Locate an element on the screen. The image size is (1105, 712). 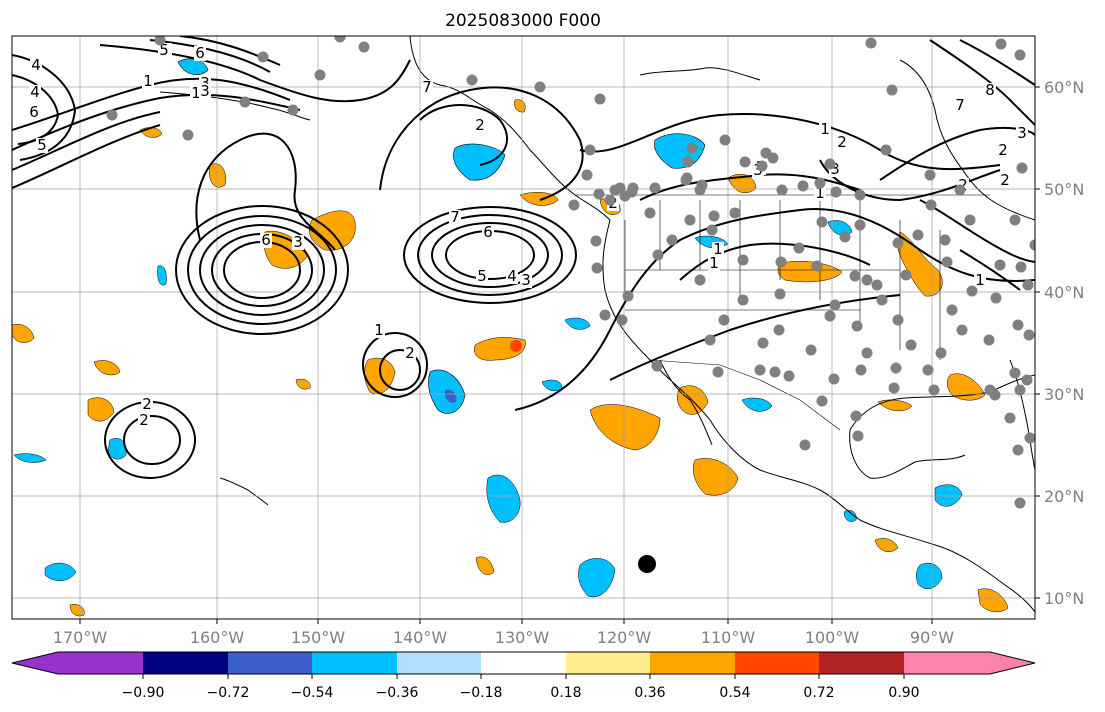
latitude-label: 20°N is located at coordinates (1064, 496).